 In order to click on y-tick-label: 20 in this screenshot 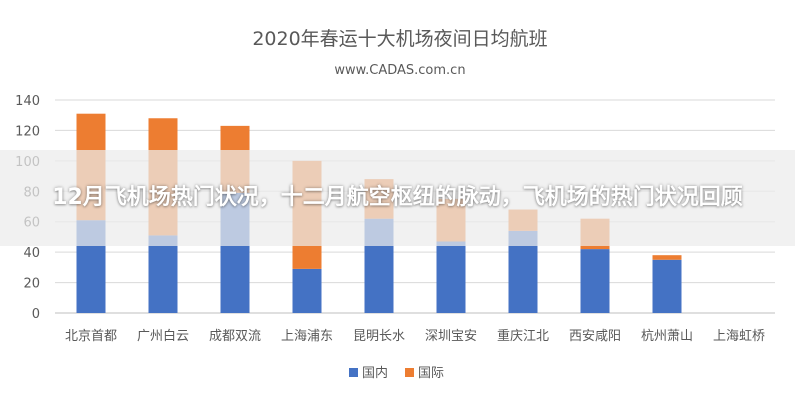, I will do `click(31, 284)`.